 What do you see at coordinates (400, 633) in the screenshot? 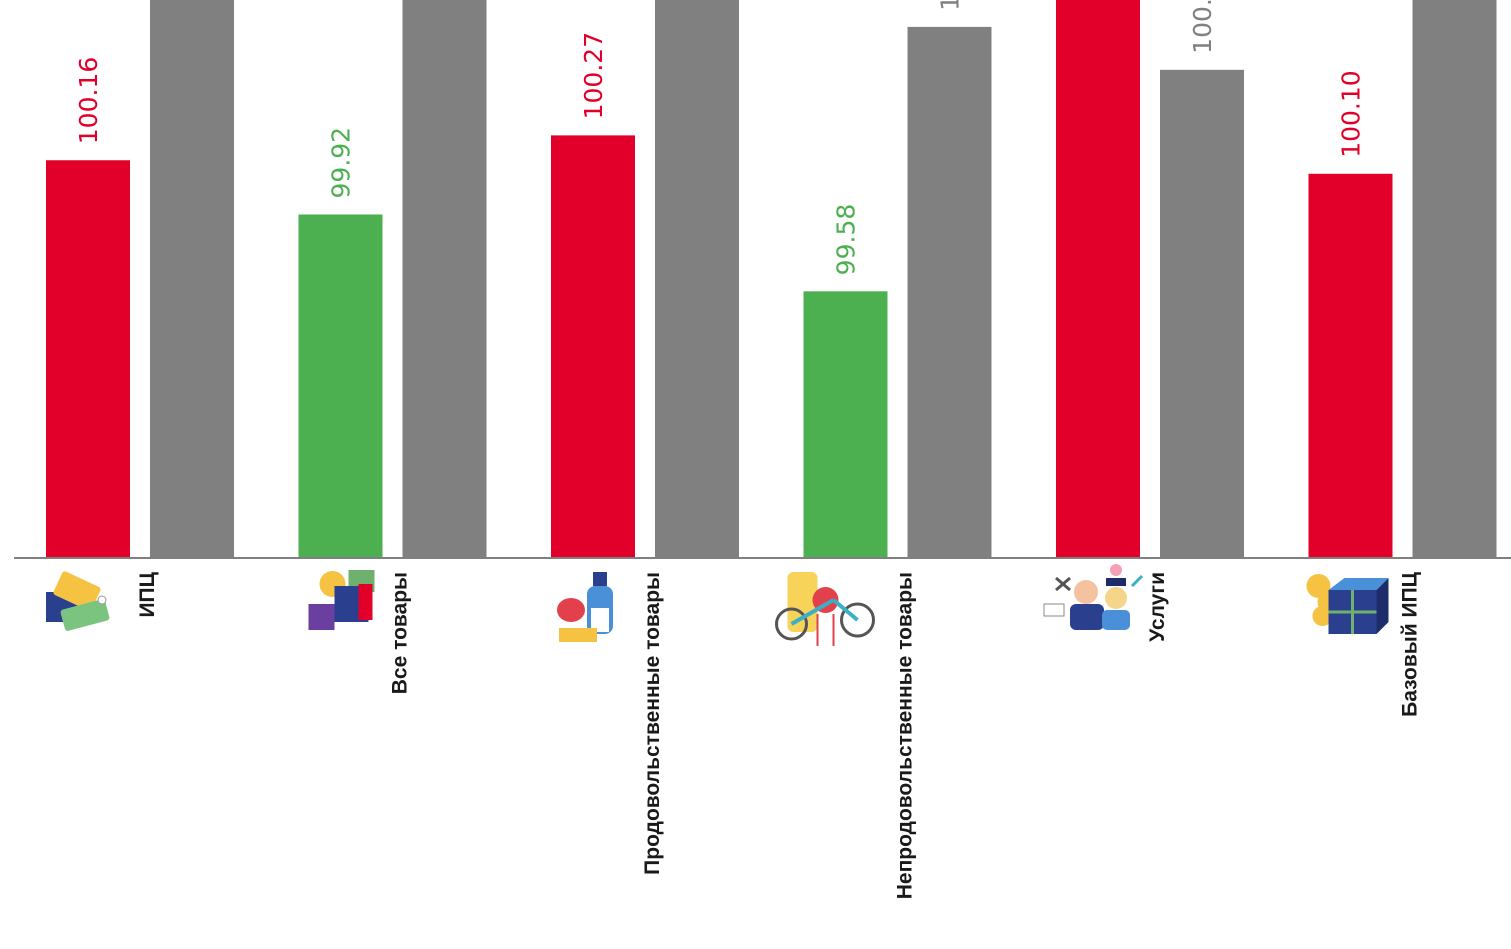
I see `category-label-2: Все товары` at bounding box center [400, 633].